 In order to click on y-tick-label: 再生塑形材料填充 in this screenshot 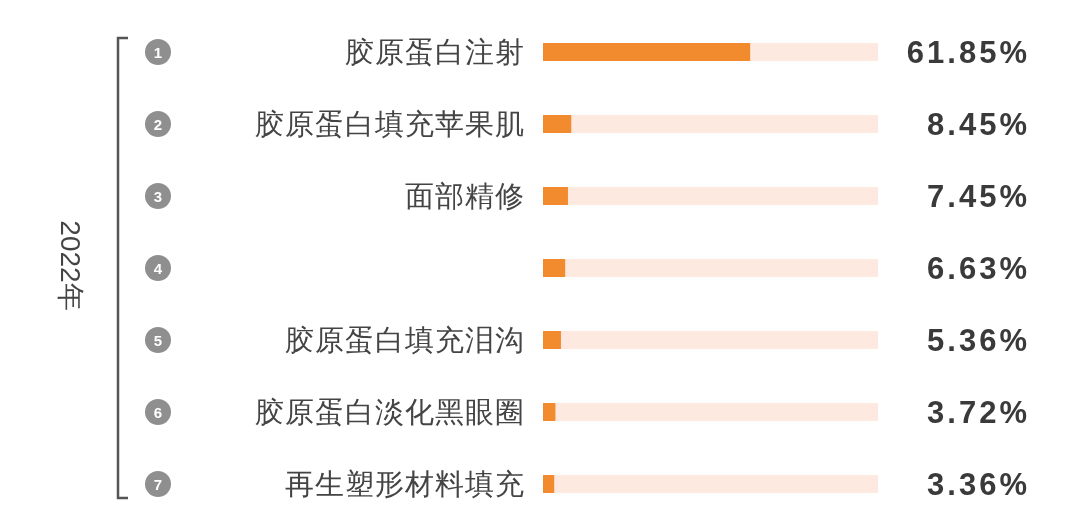, I will do `click(405, 484)`.